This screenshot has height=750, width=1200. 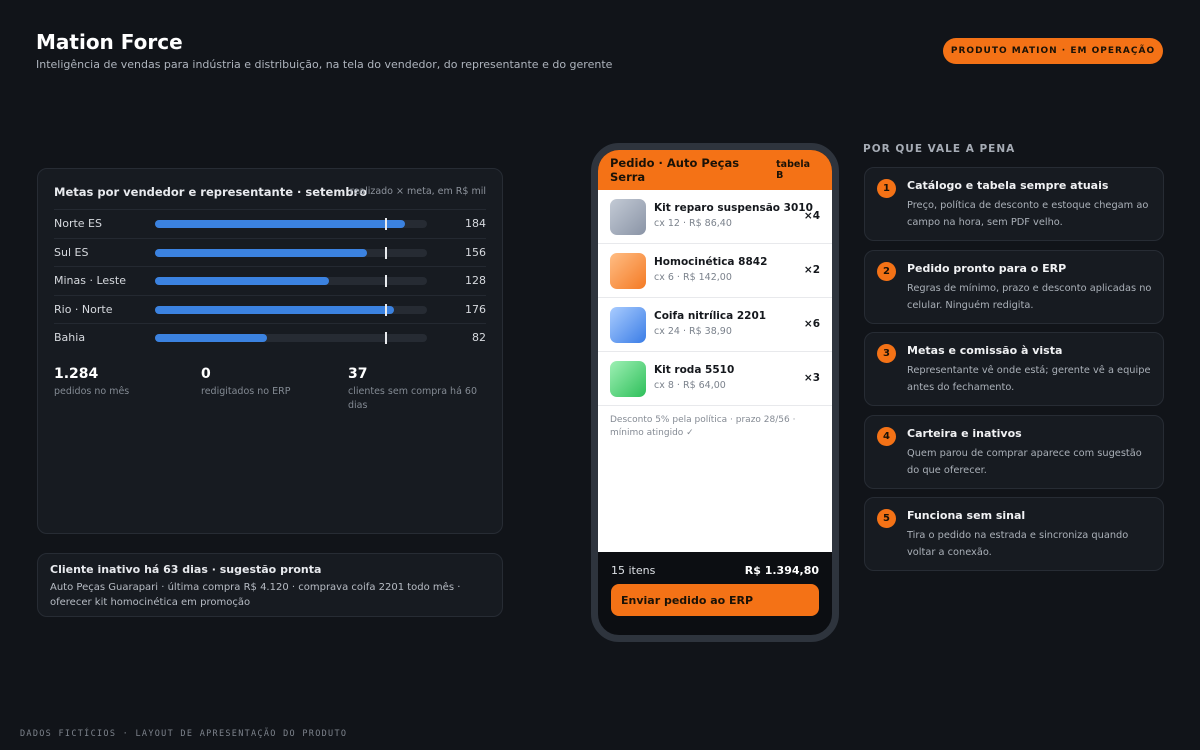 What do you see at coordinates (246, 391) in the screenshot?
I see `stat-label: redigitados no ERP` at bounding box center [246, 391].